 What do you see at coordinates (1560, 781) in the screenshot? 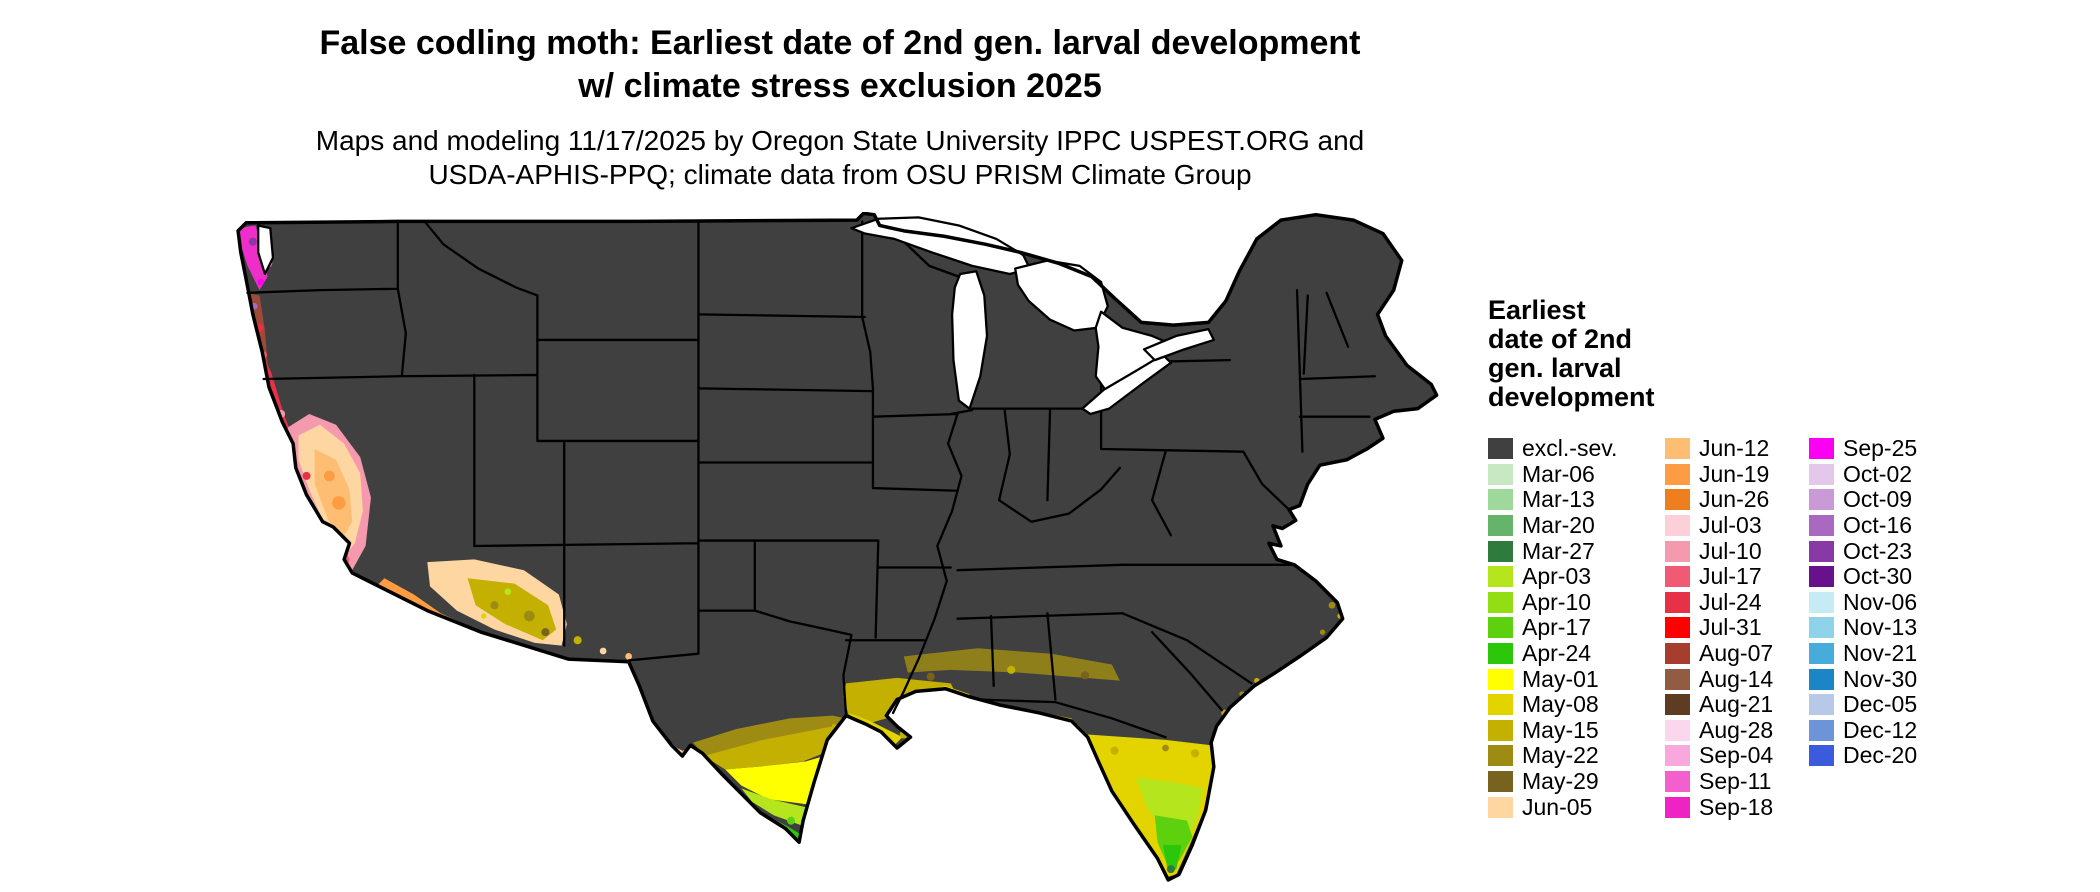
I see `legend-label: May-29` at bounding box center [1560, 781].